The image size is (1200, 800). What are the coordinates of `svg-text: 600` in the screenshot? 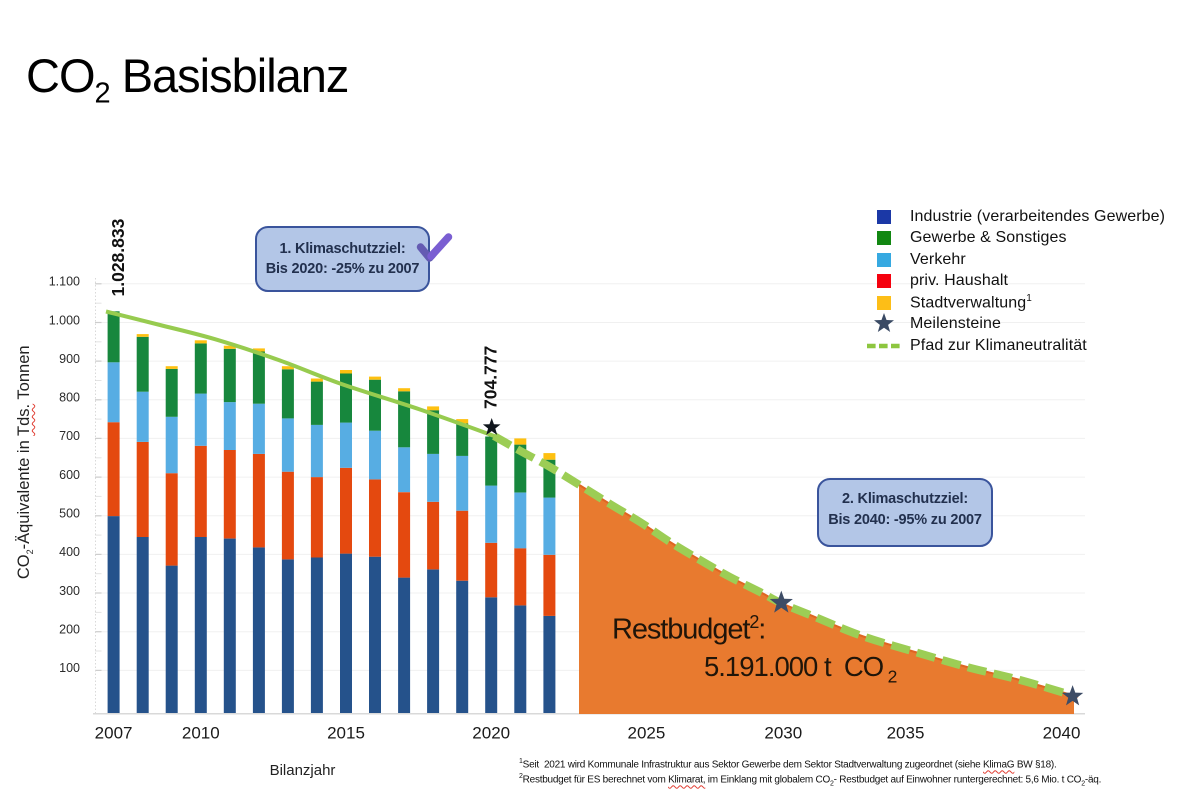 It's located at (69, 475).